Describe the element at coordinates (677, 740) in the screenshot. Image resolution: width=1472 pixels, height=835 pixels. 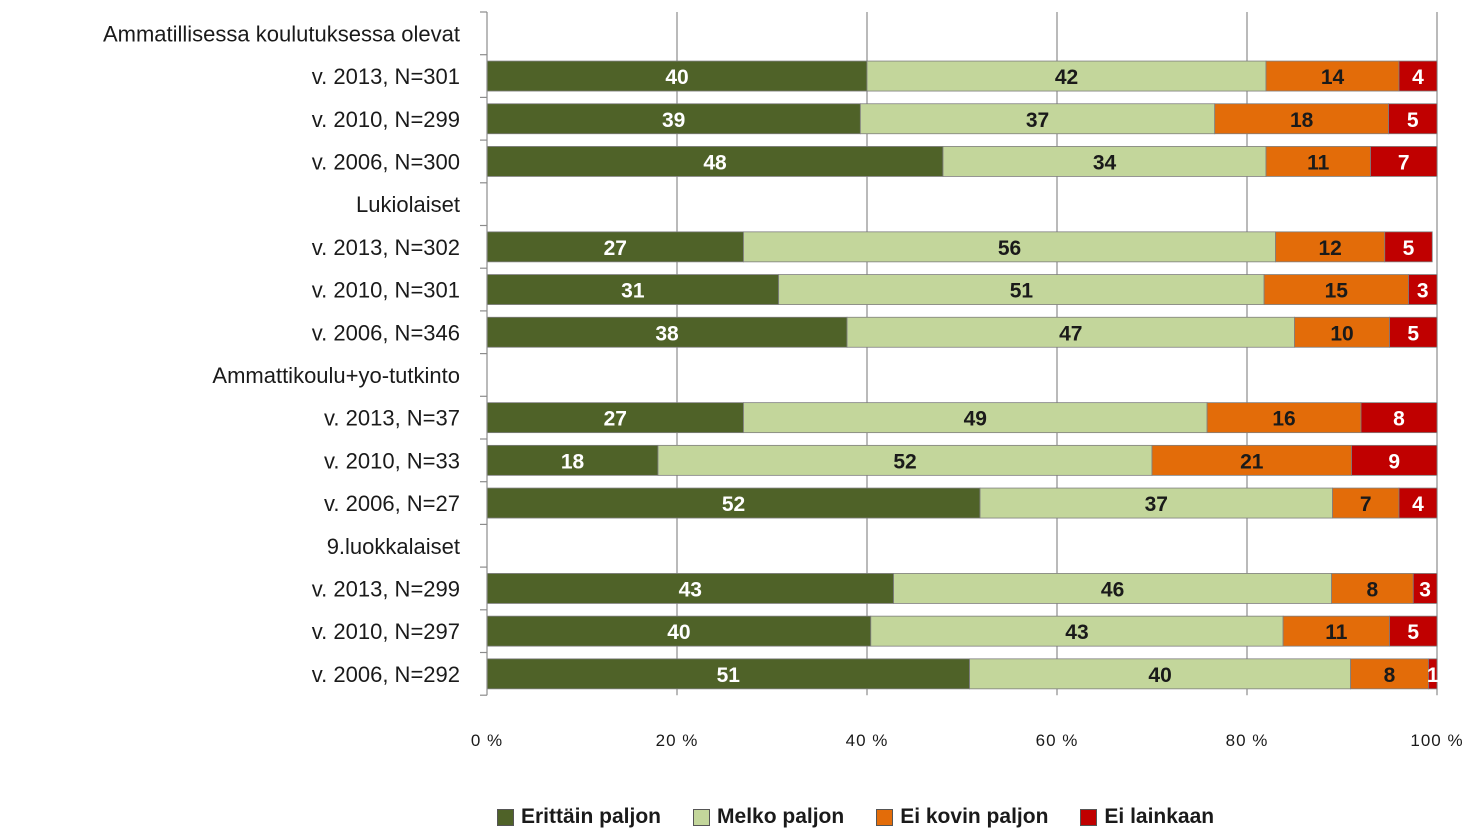
I see `x-tick-label: 20 %` at that location.